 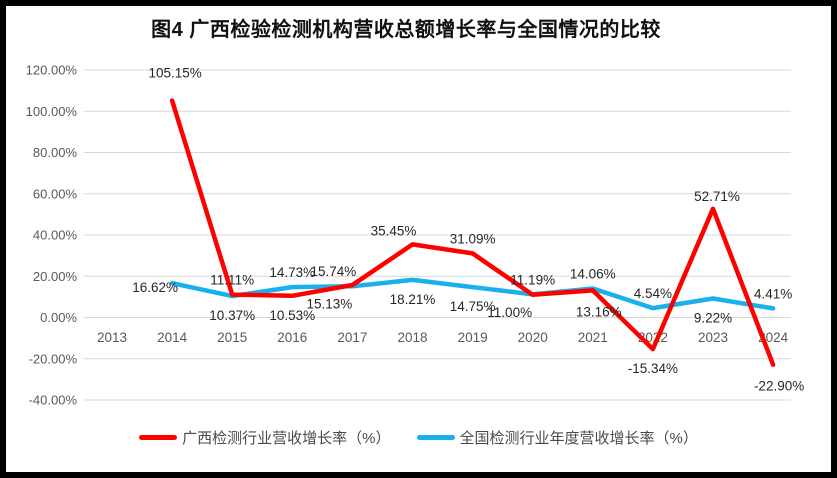 What do you see at coordinates (713, 318) in the screenshot?
I see `data-label: 9.22%` at bounding box center [713, 318].